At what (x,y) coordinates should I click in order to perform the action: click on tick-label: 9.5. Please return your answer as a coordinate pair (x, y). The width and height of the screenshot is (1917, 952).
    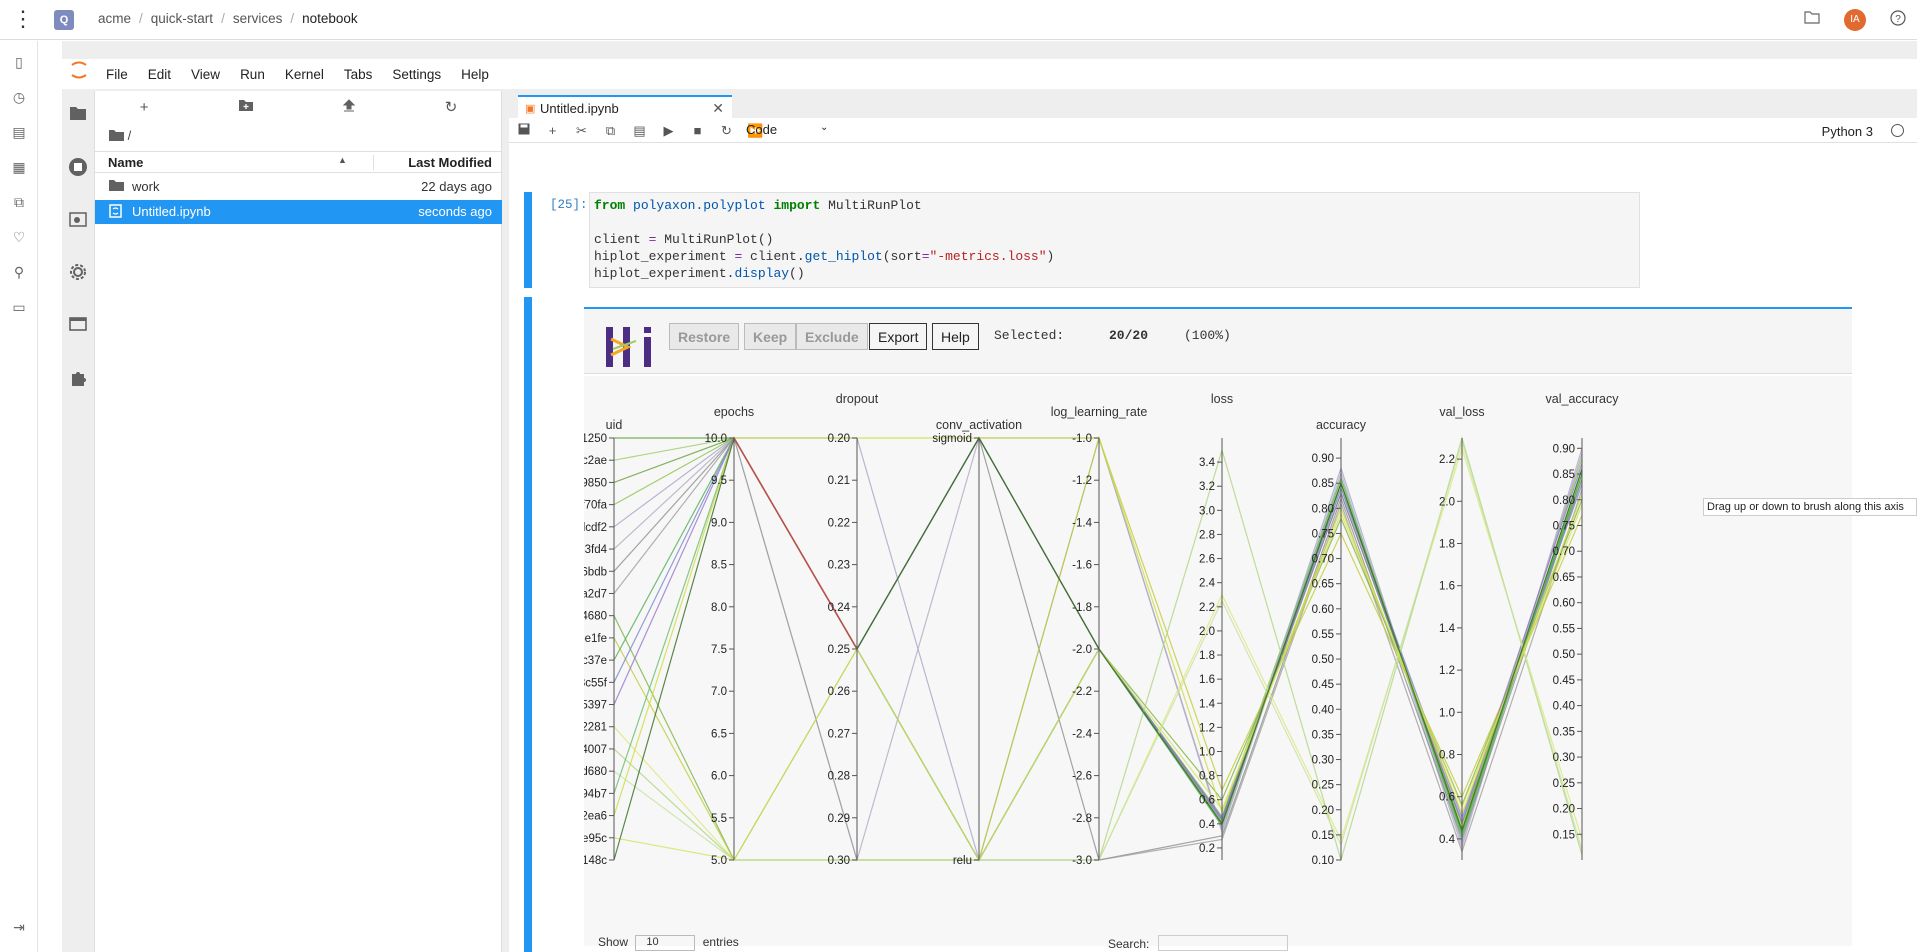
    Looking at the image, I should click on (719, 481).